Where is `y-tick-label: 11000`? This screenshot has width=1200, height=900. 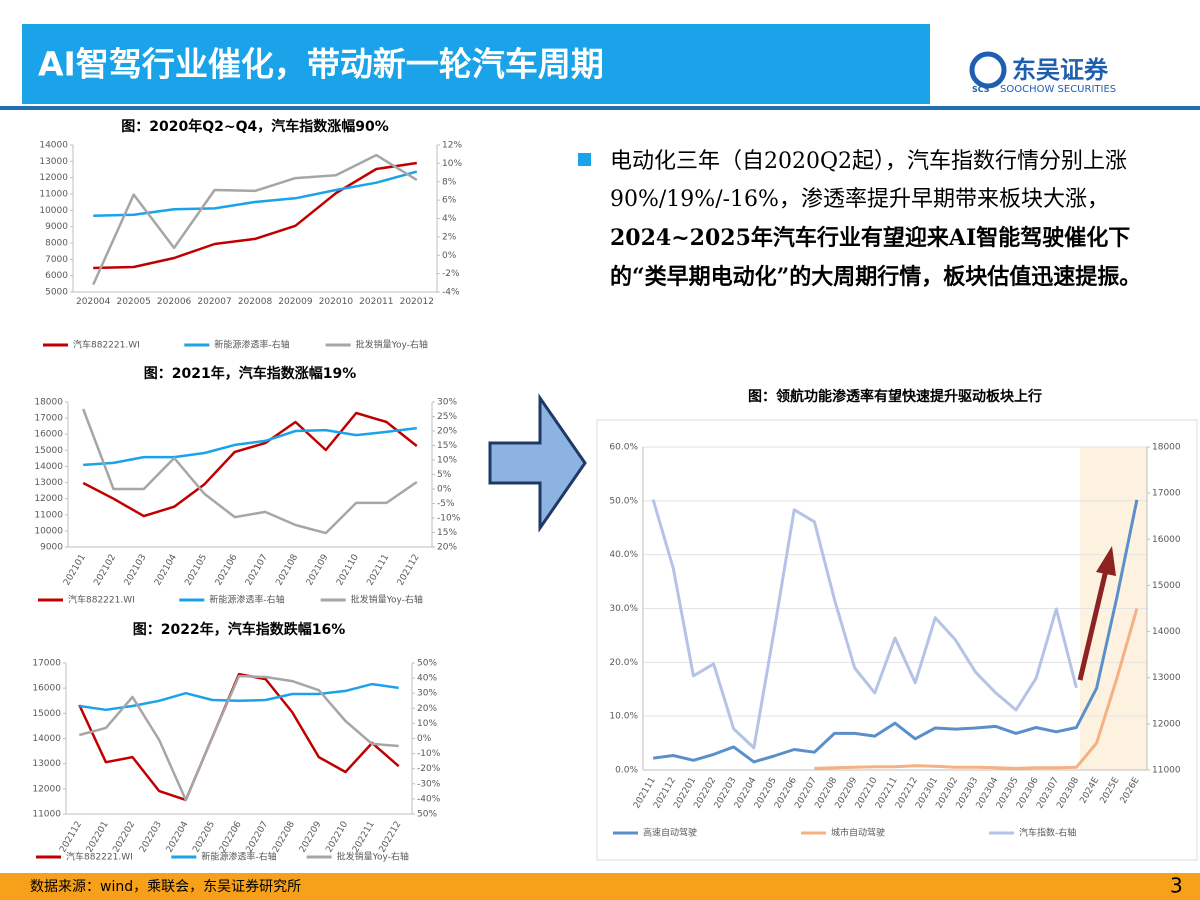
y-tick-label: 11000 is located at coordinates (46, 815).